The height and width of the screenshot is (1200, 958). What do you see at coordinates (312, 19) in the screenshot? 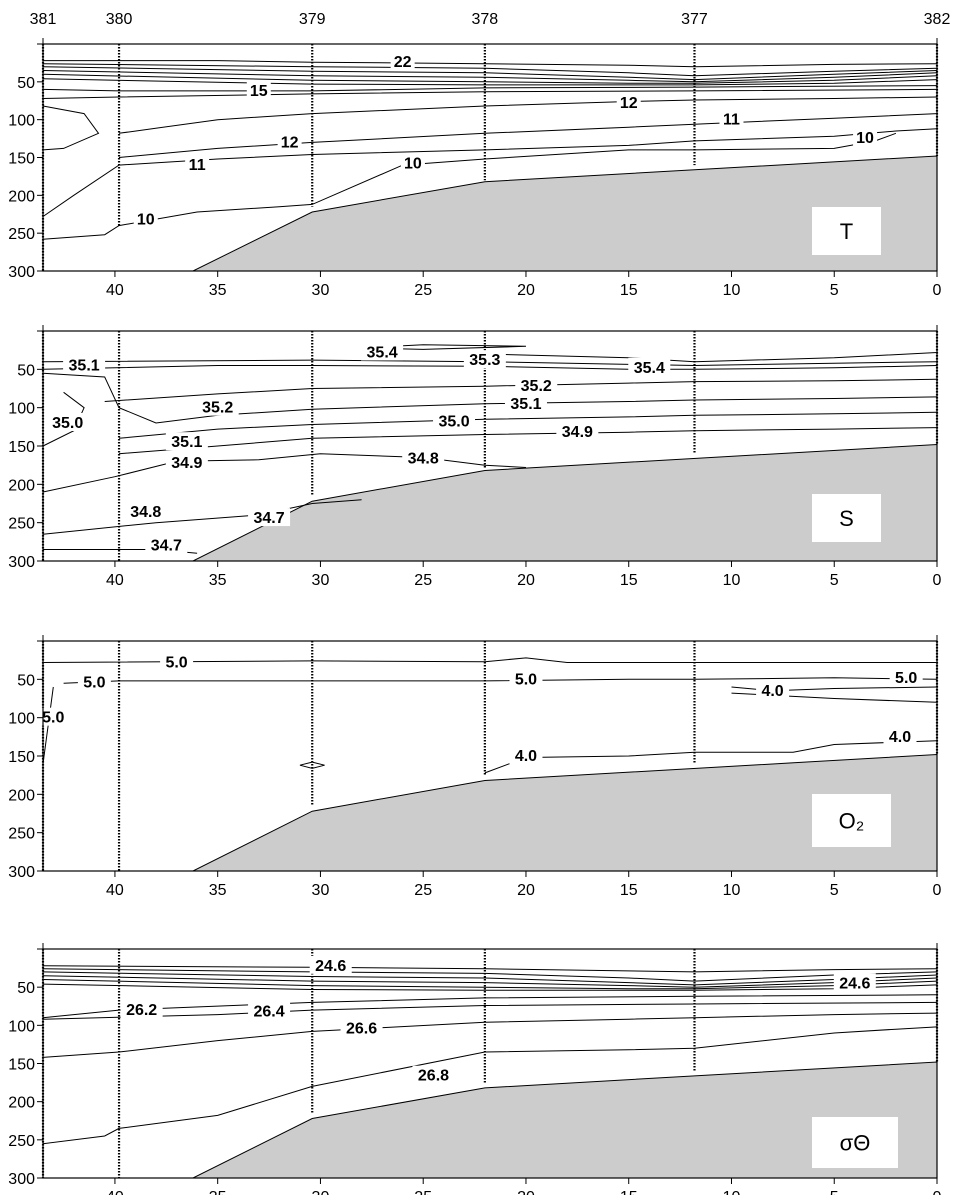
I see `station-label-379: 379` at bounding box center [312, 19].